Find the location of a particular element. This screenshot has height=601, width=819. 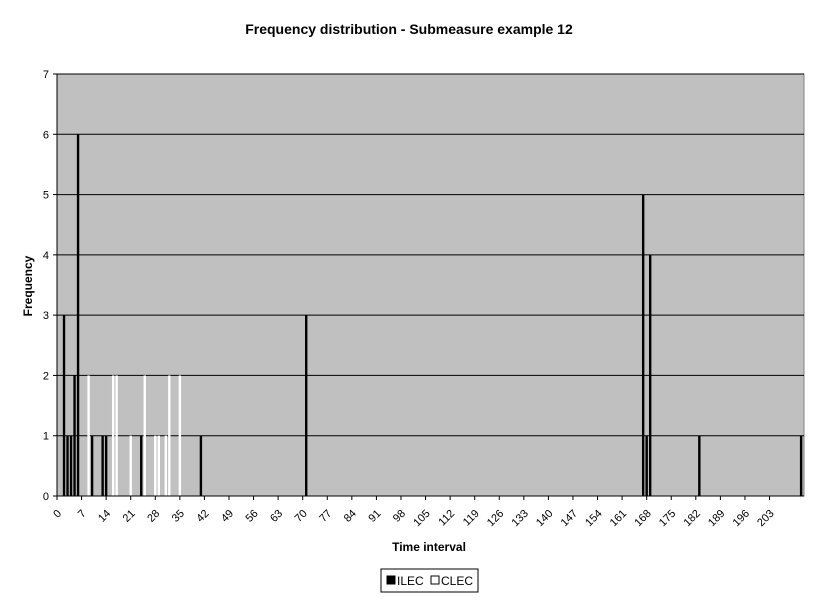

x-tick-label: 140 is located at coordinates (544, 518).